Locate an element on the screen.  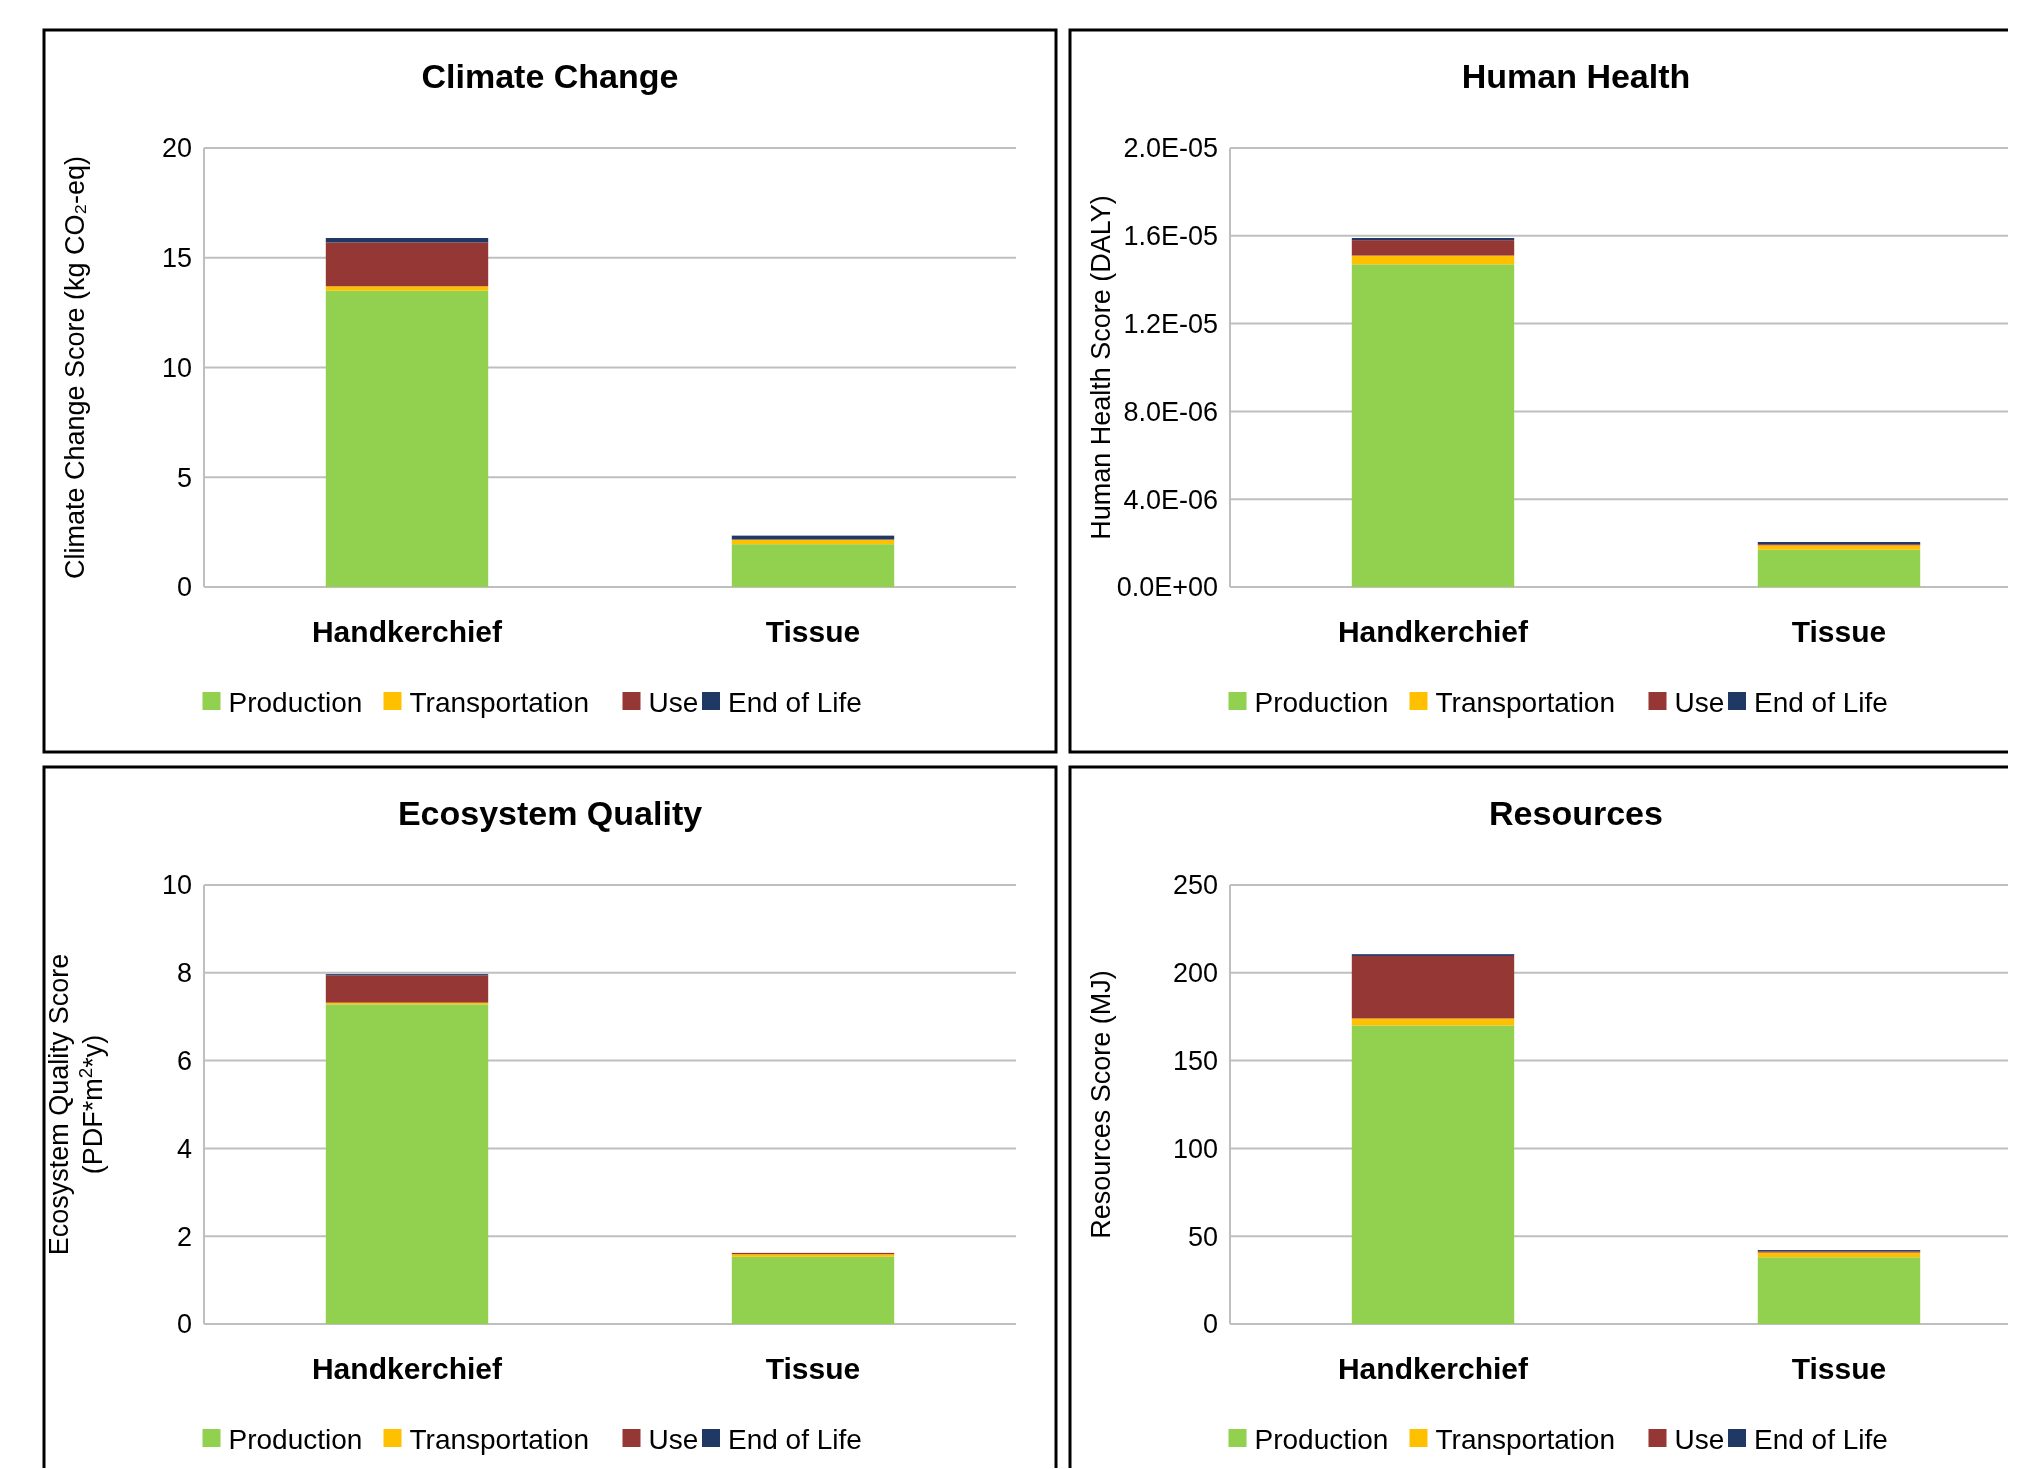
y-tick-label: 8 is located at coordinates (184, 973).